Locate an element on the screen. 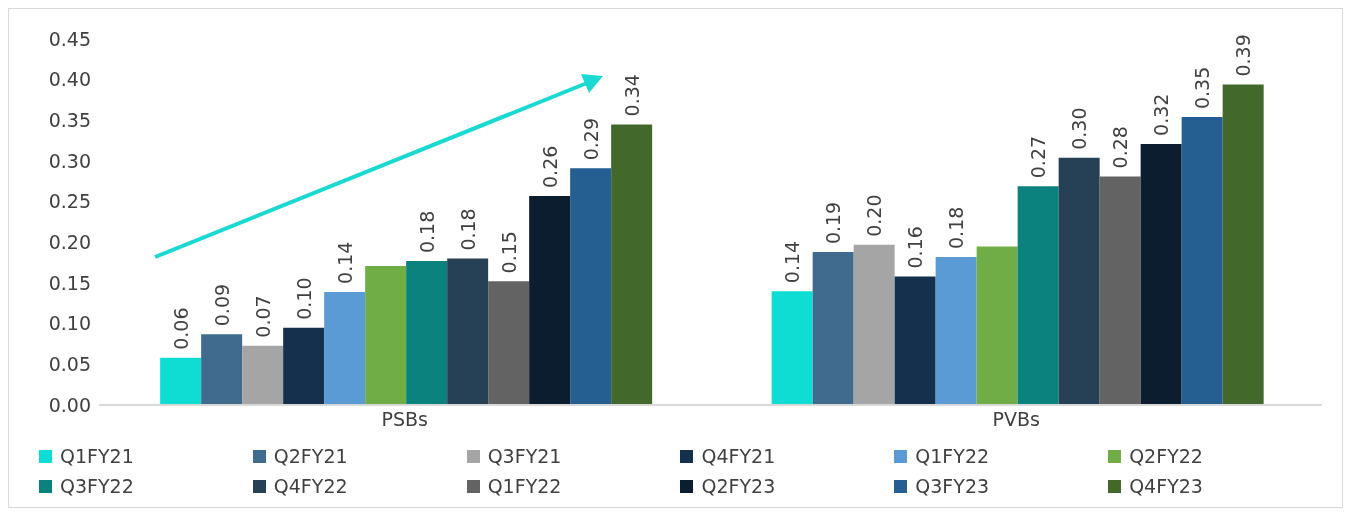 The height and width of the screenshot is (519, 1351). legend-label: Q2FY22 is located at coordinates (1166, 456).